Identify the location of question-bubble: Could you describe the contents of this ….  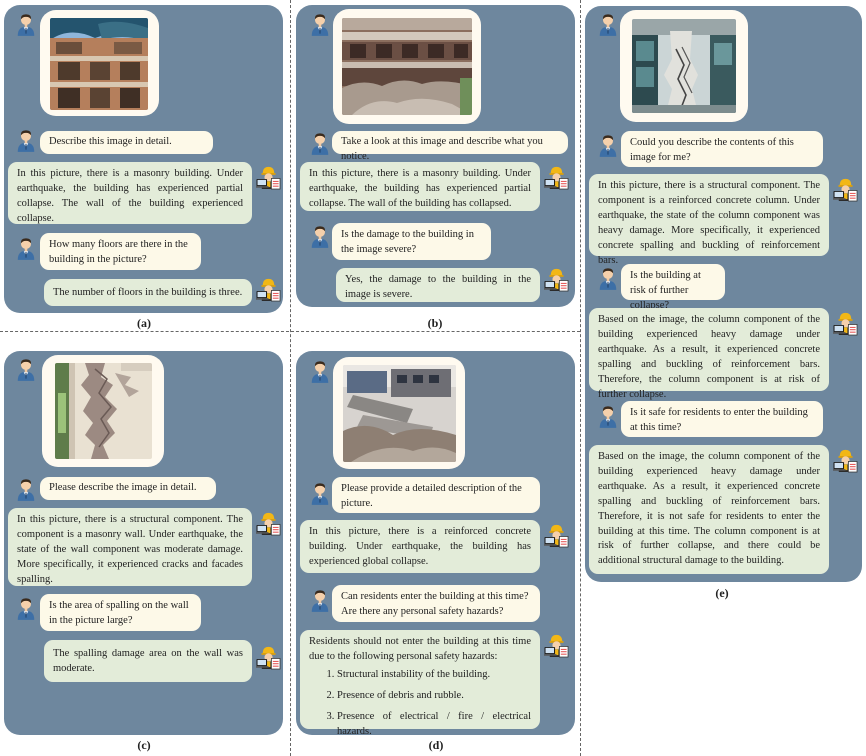
(722, 149).